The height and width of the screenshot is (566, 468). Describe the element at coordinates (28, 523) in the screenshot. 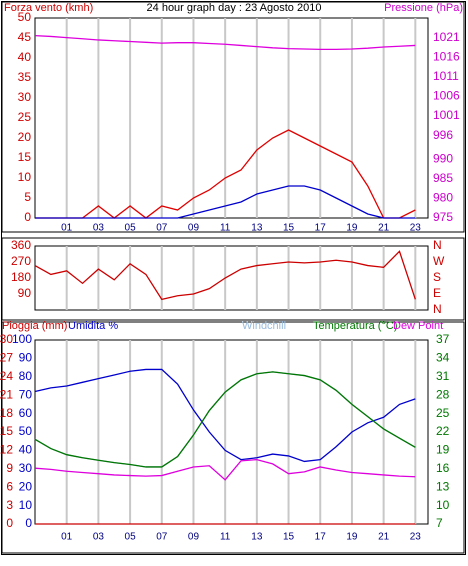

I see `y3-tick-label: 0` at that location.